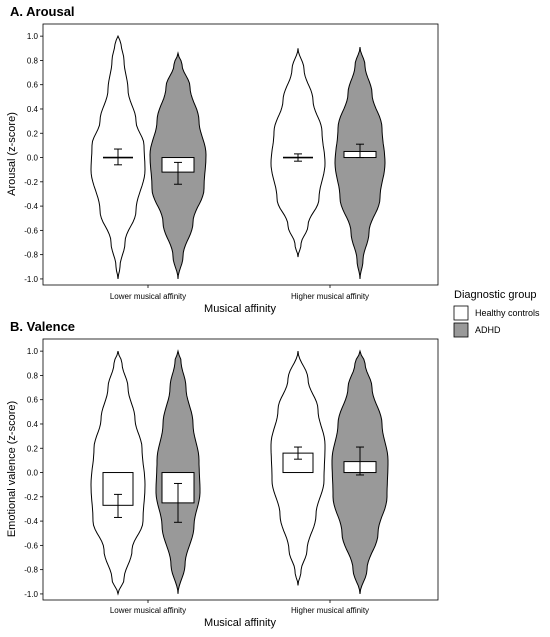  Describe the element at coordinates (178, 502) in the screenshot. I see `error-bar-b-cat0-adhd` at that location.